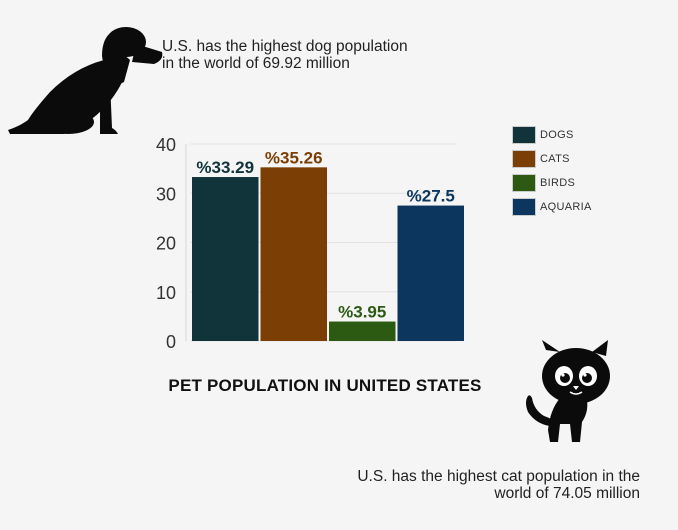 This screenshot has width=678, height=530. I want to click on legend-item-aquaria: AQUARIA, so click(552, 207).